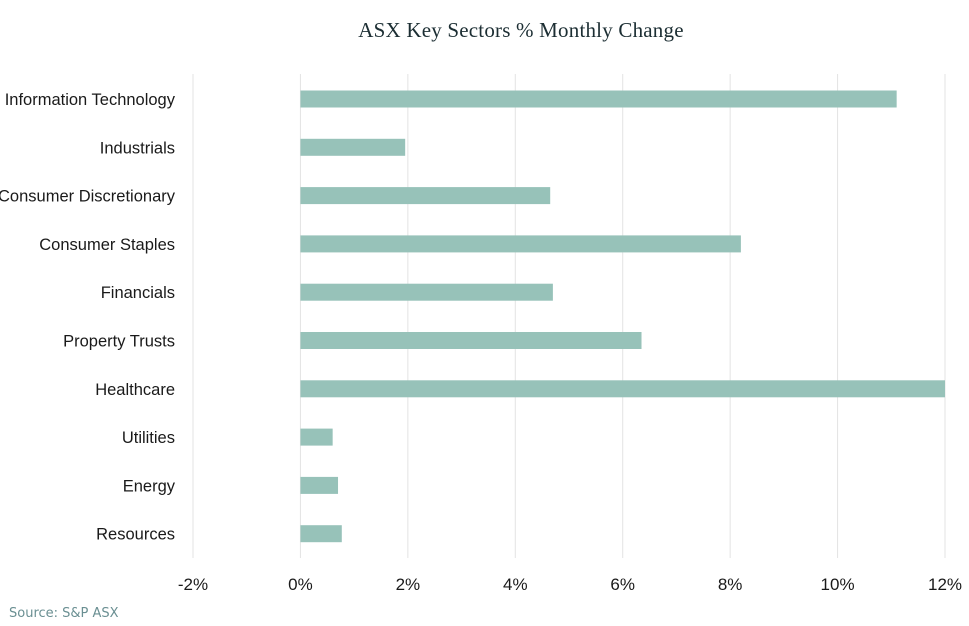  I want to click on category-label: Healthcare, so click(135, 390).